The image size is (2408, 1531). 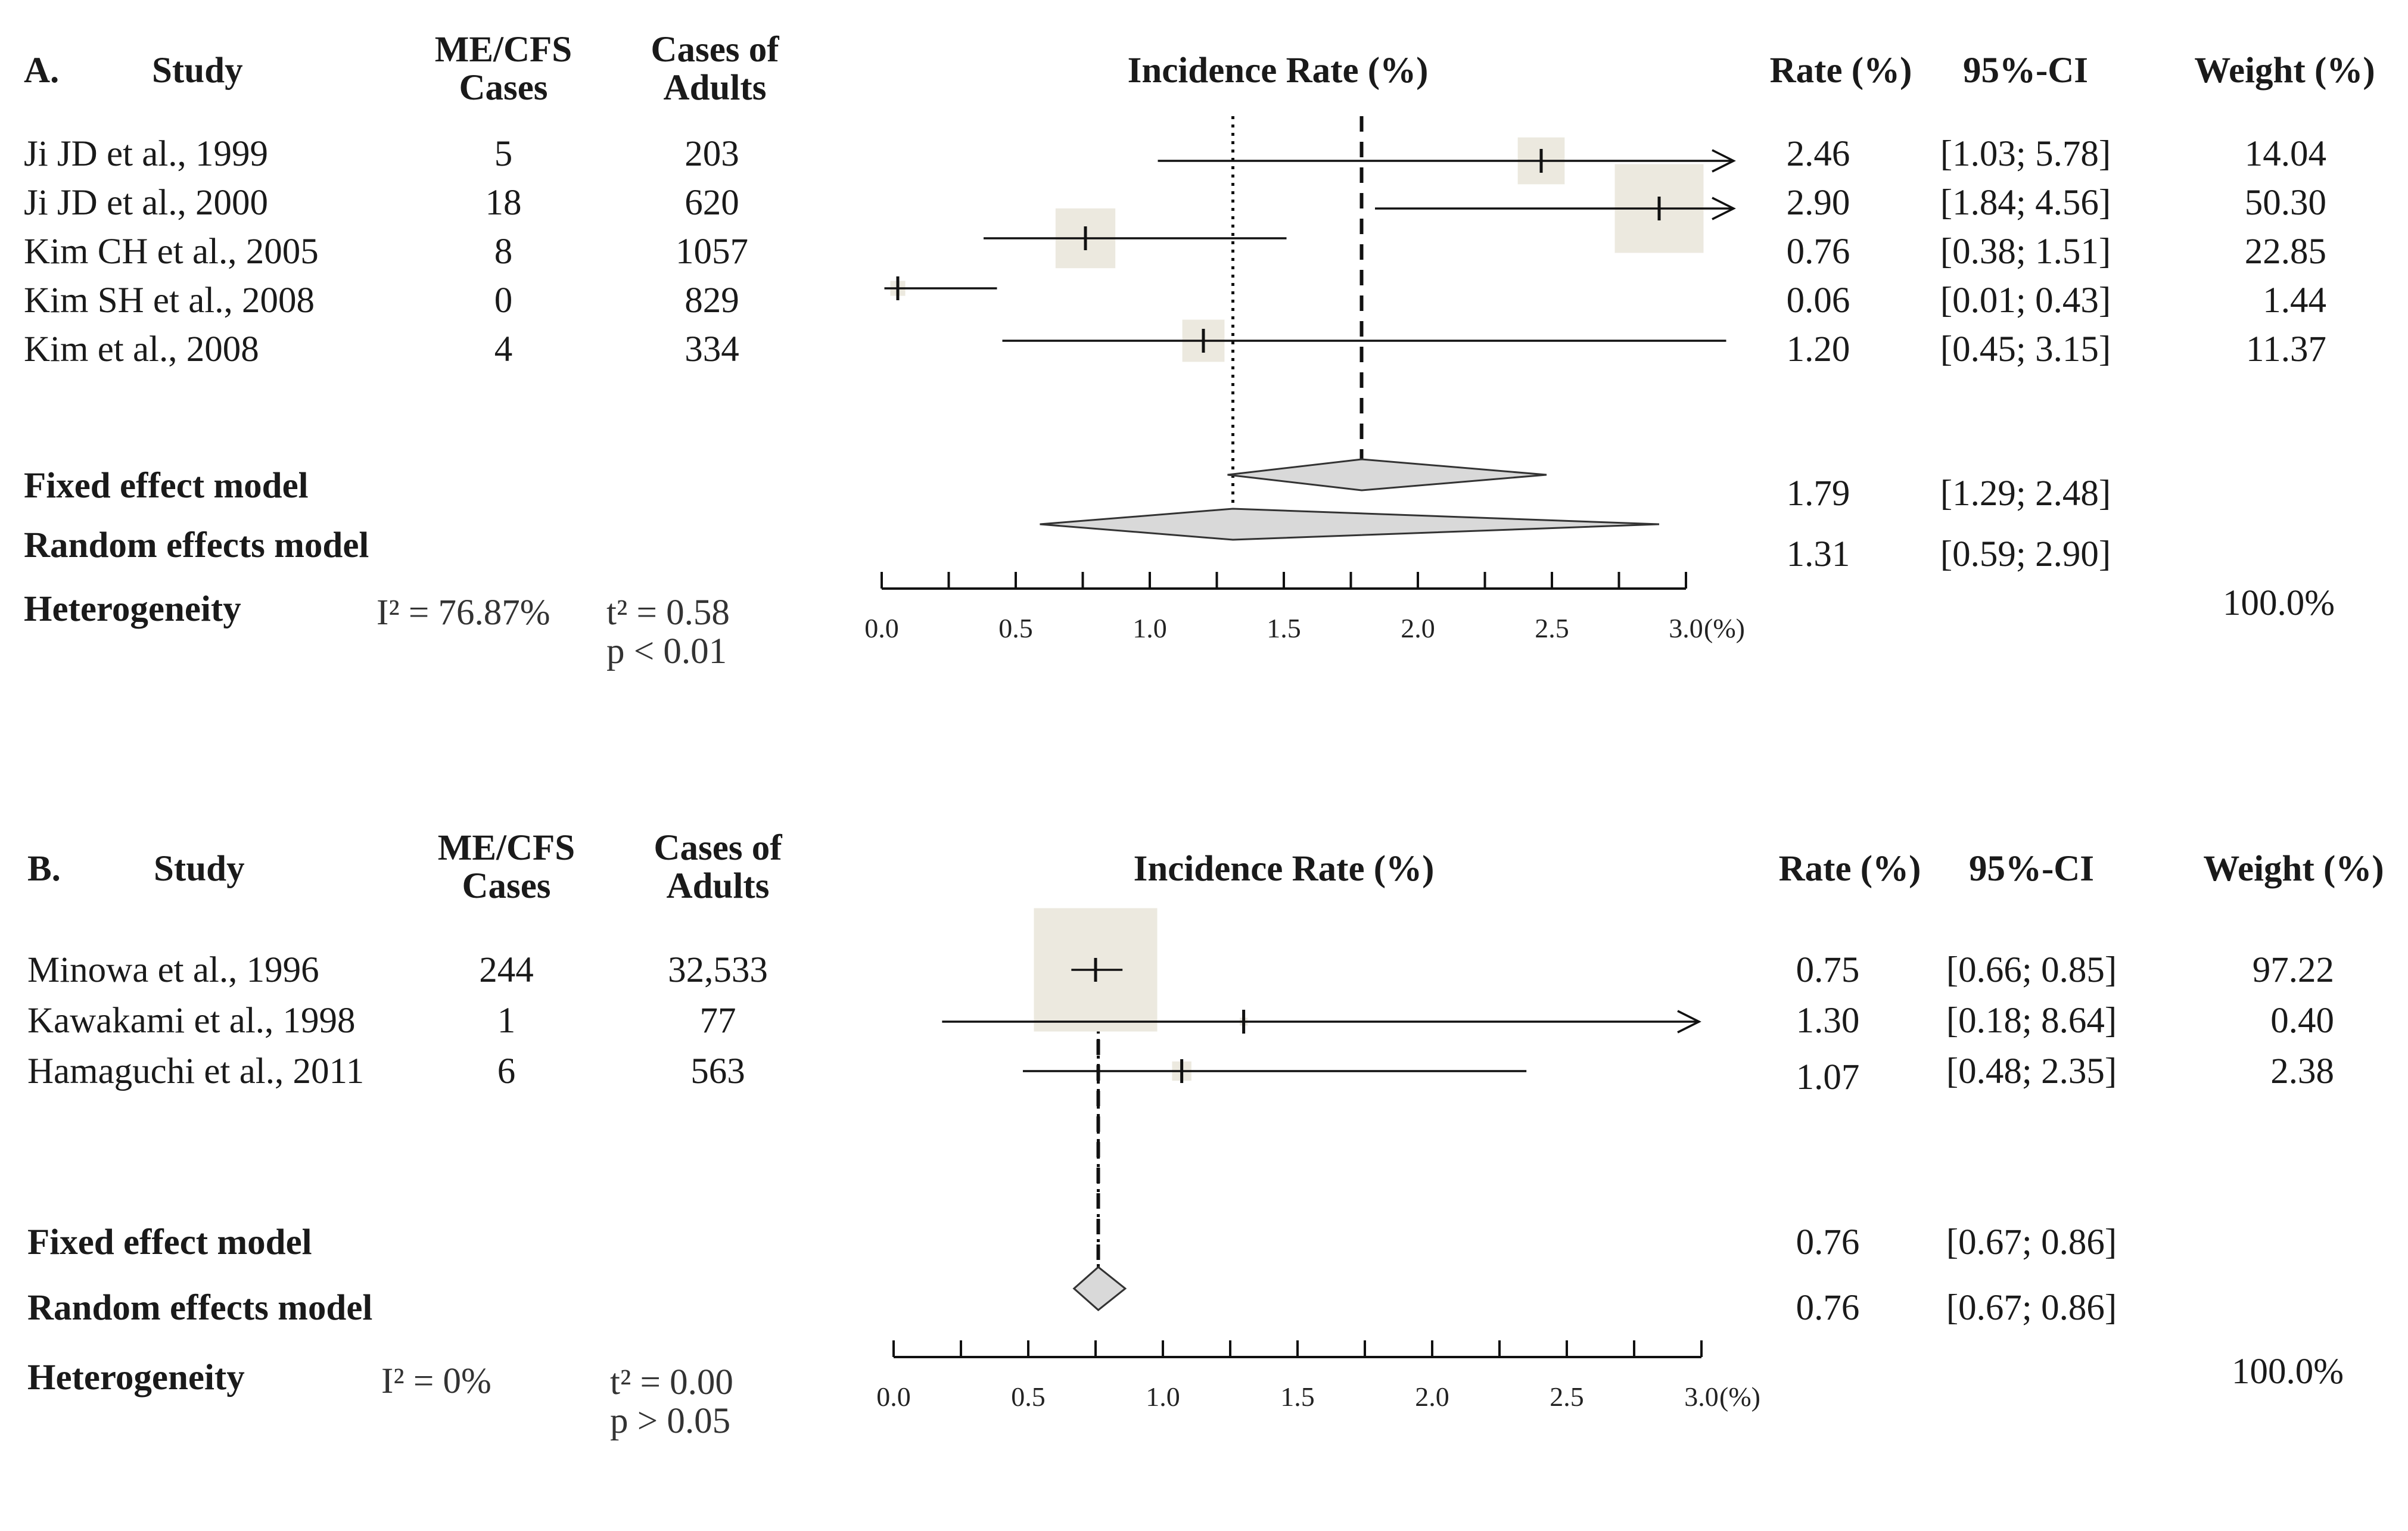 I want to click on study-weight: 50.30, so click(x=2285, y=203).